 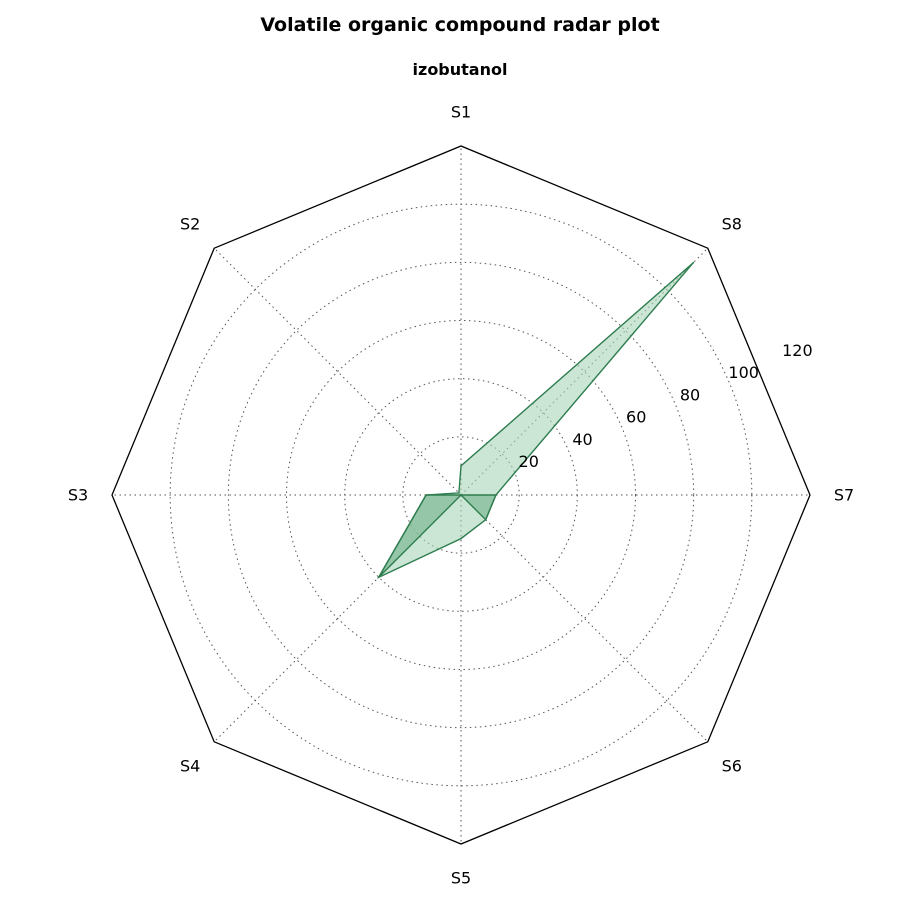 I want to click on tick-label-120: 120, so click(x=797, y=350).